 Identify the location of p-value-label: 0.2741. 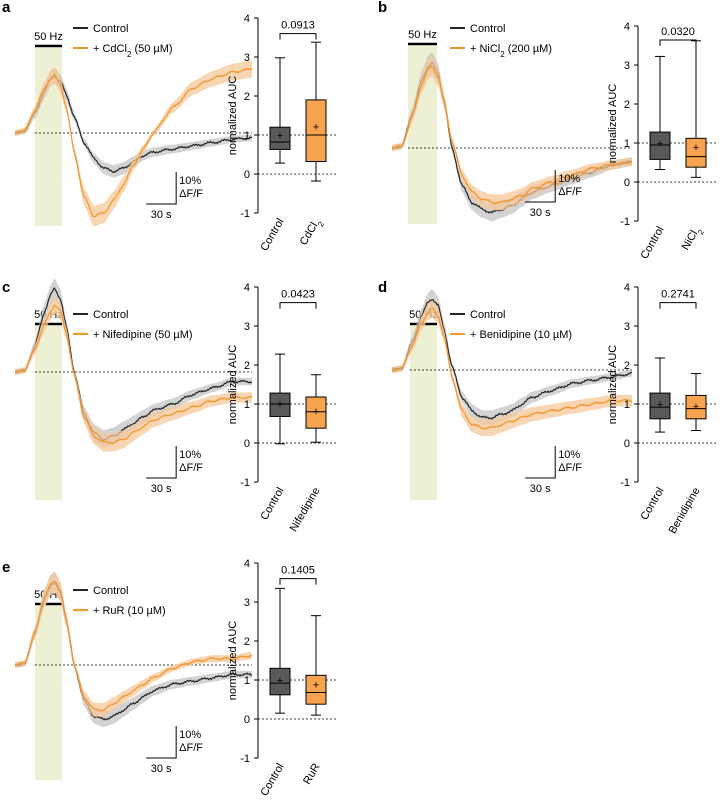
(678, 295).